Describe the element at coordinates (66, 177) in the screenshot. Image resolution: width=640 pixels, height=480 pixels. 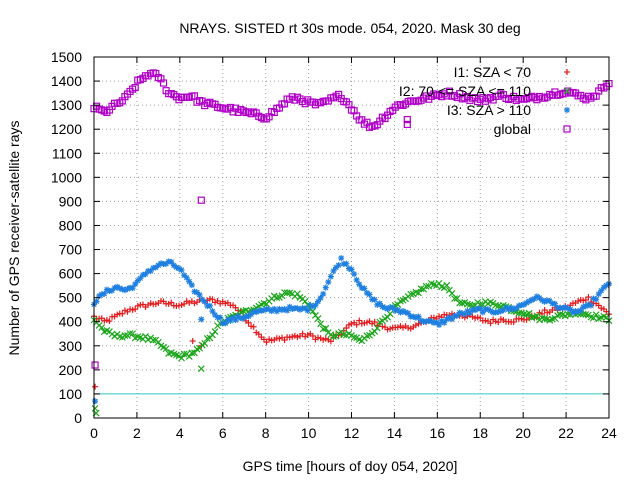
I see `y-tick-label: 1000` at that location.